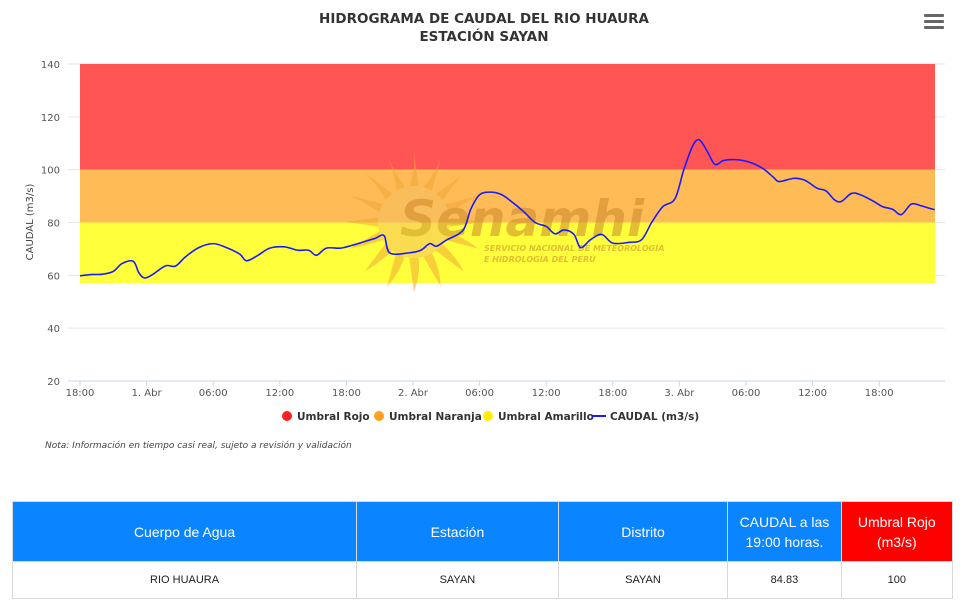  Describe the element at coordinates (483, 36) in the screenshot. I see `chart-subtitle: ESTACIÓN SAYAN` at that location.